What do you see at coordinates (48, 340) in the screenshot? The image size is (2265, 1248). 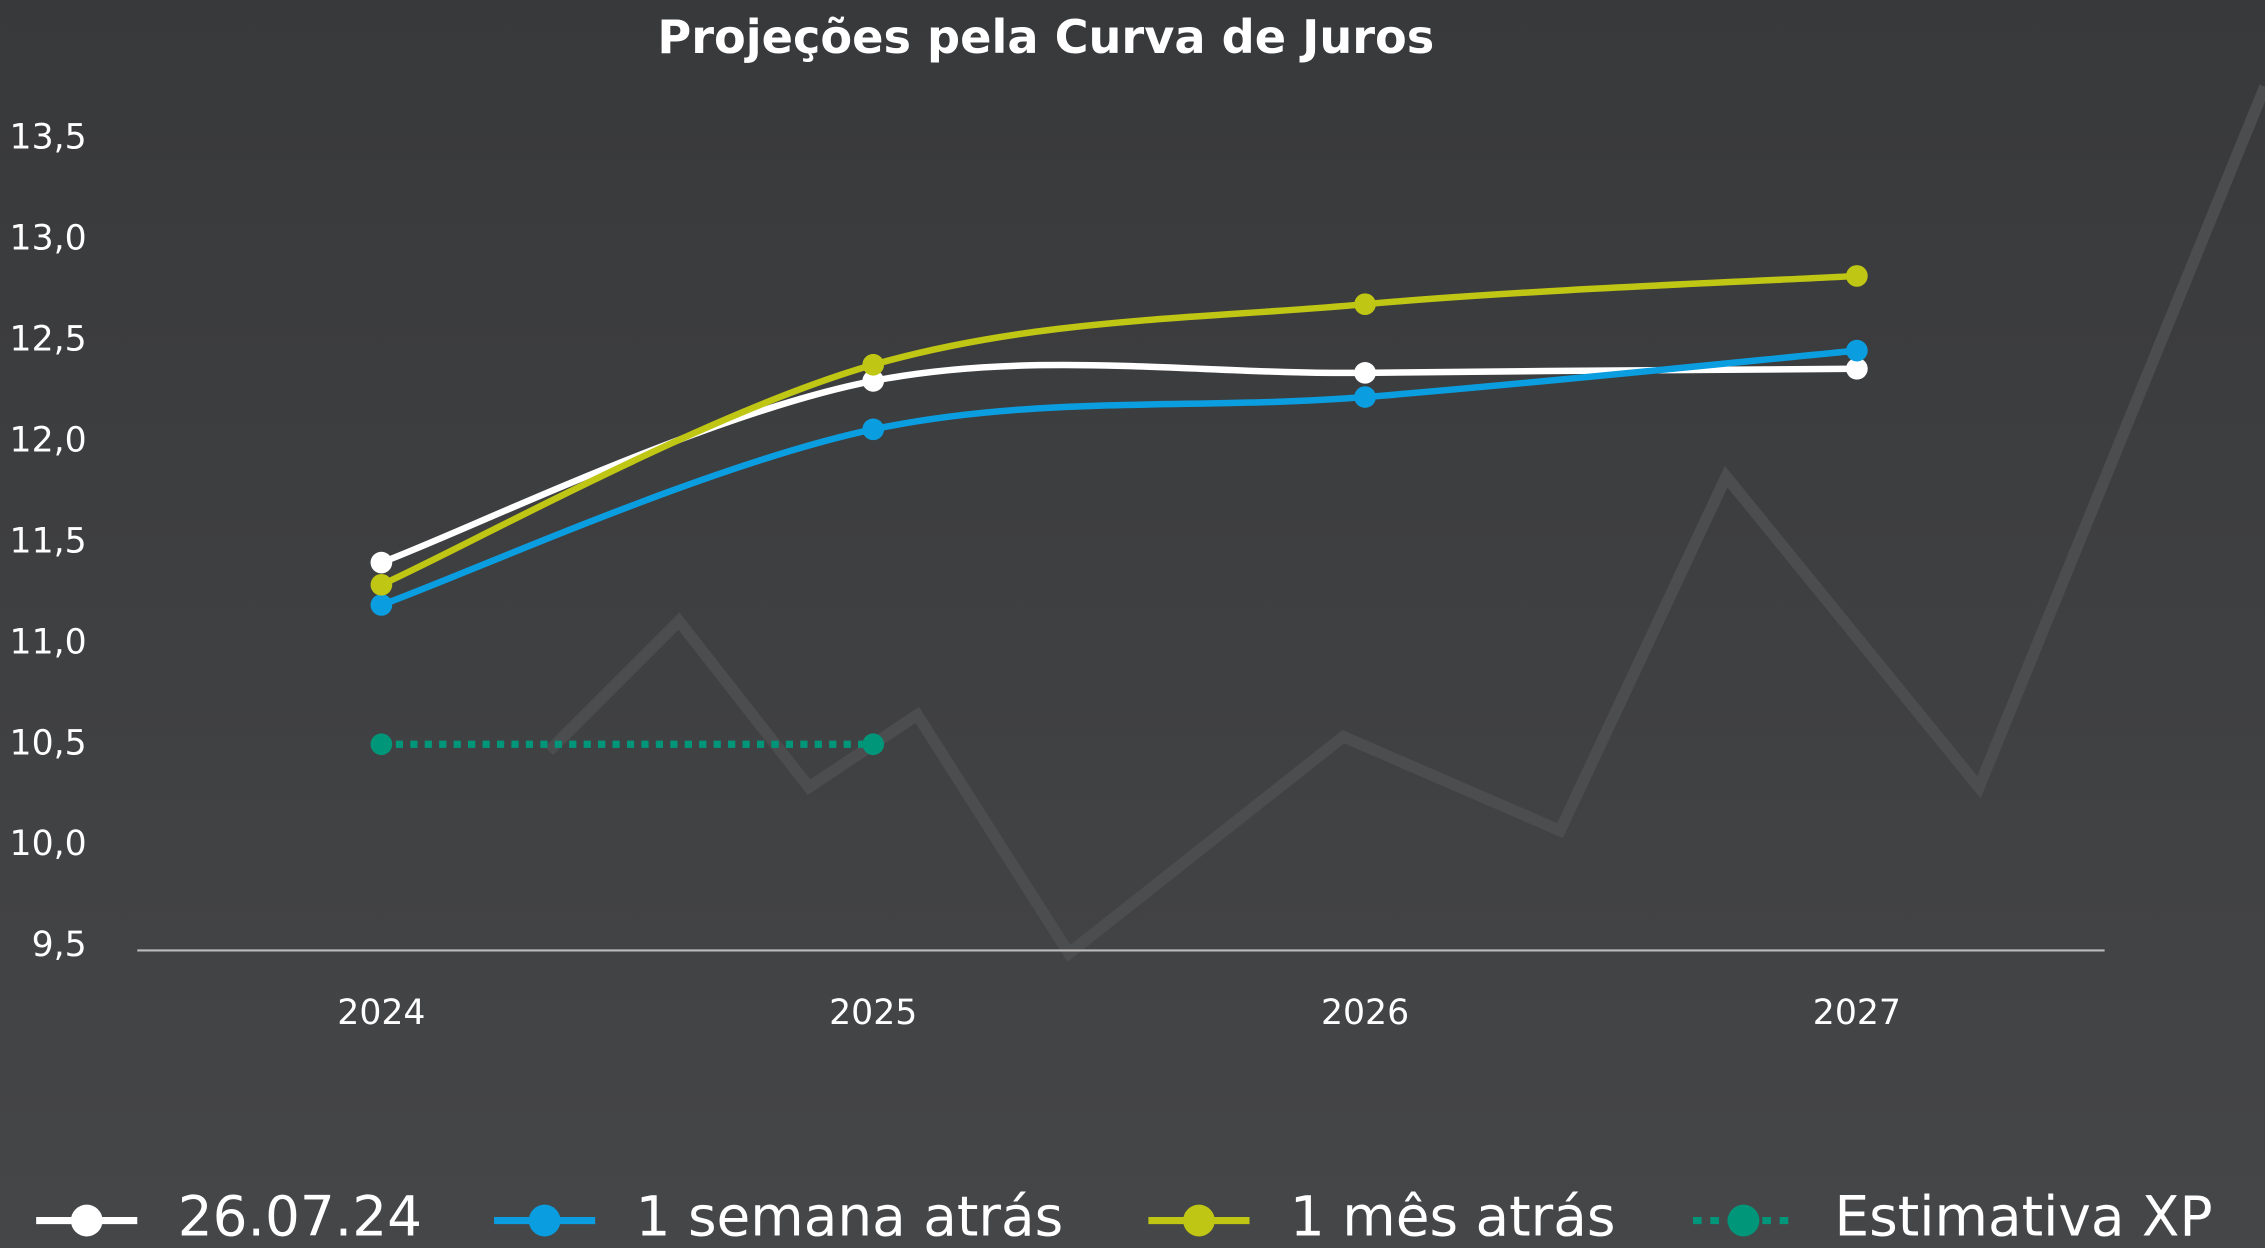 I see `y-tick-label: 12,5` at bounding box center [48, 340].